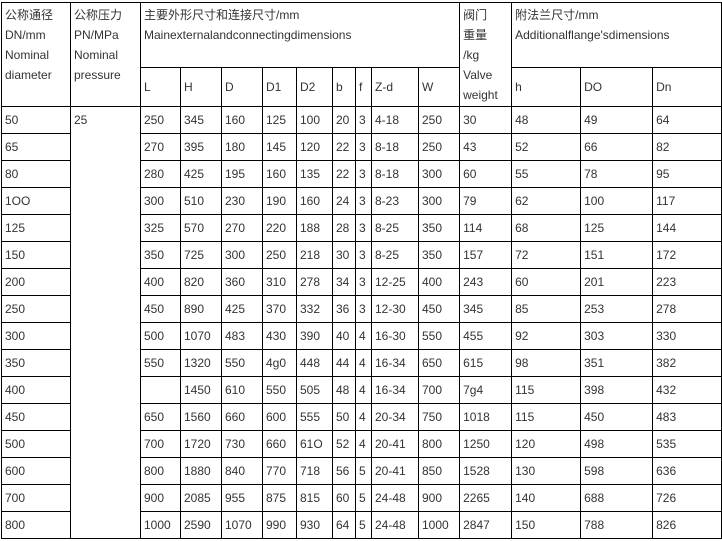  Describe the element at coordinates (439, 309) in the screenshot. I see `cell-w: 450` at that location.